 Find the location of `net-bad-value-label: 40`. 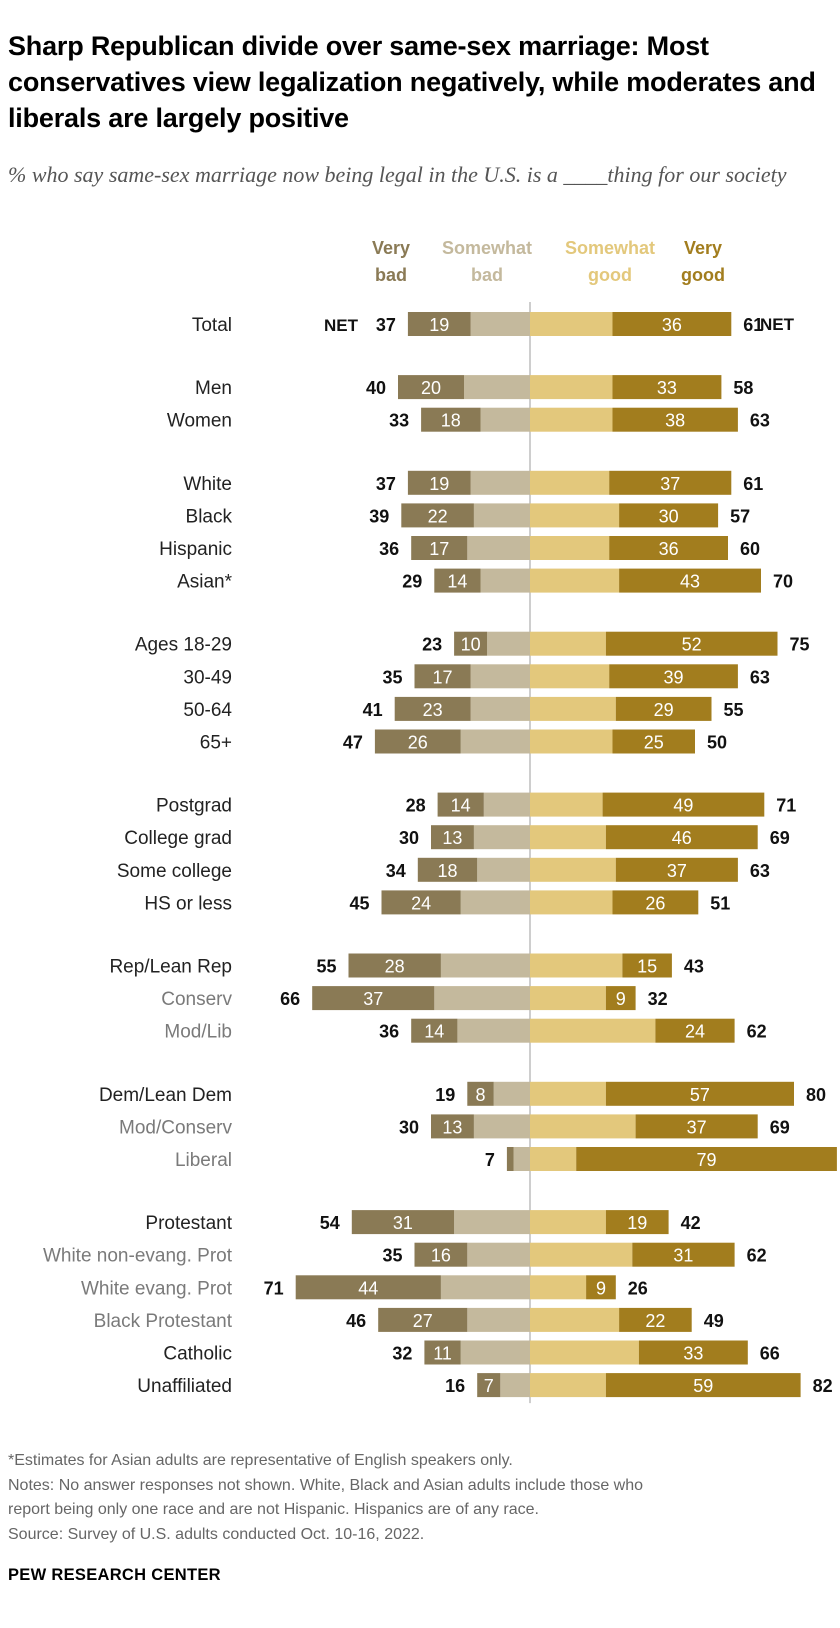

net-bad-value-label: 40 is located at coordinates (376, 388).